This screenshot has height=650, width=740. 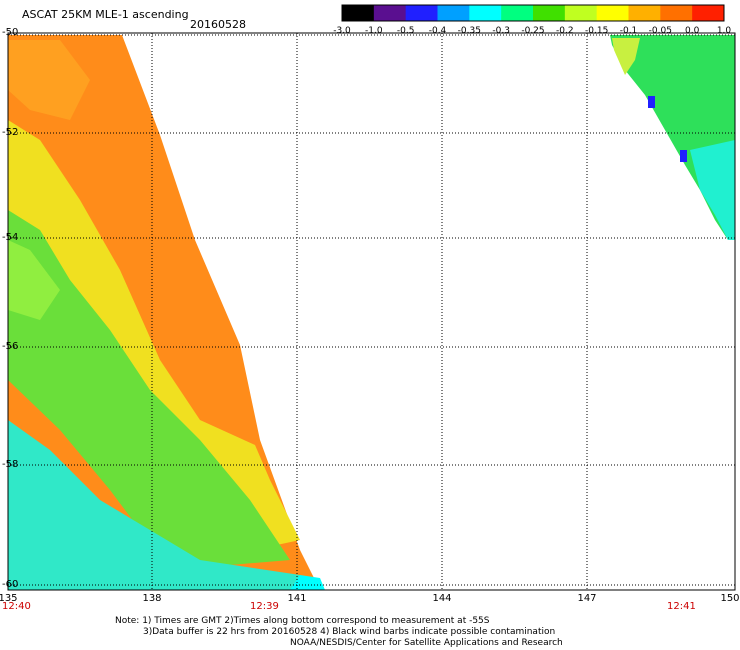 I want to click on colorbar-tick-label: -0.3, so click(x=501, y=31).